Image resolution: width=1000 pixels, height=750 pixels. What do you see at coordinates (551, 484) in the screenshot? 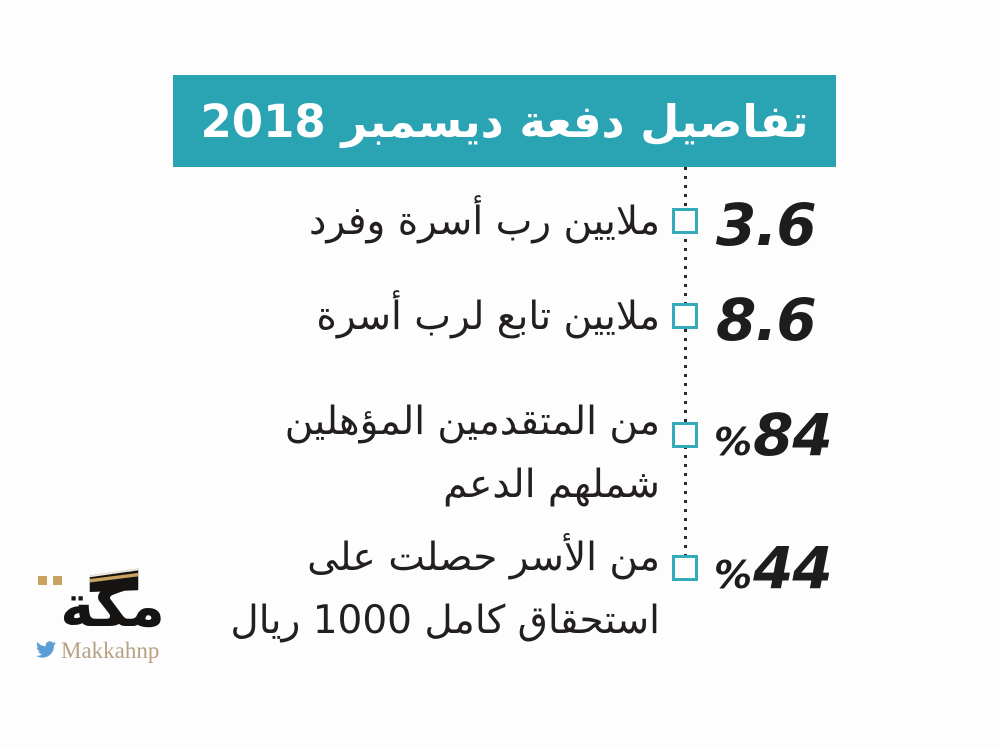
I see `stat-label-3-line2: شملهم الدعم` at bounding box center [551, 484].